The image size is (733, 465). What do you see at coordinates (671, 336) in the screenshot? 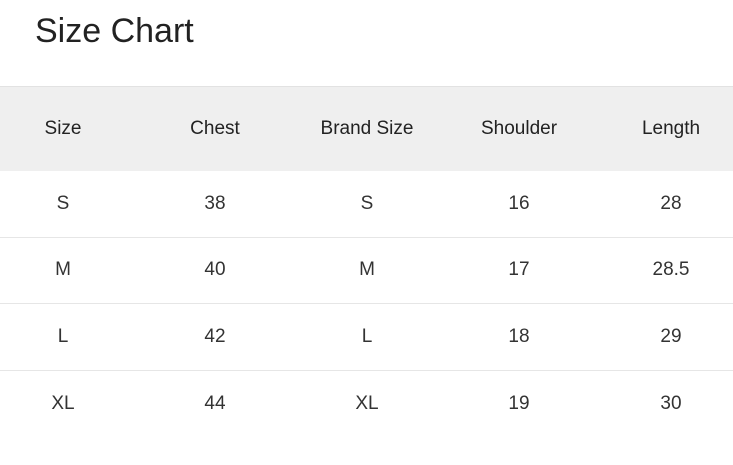
I see `cell-length: 29` at bounding box center [671, 336].